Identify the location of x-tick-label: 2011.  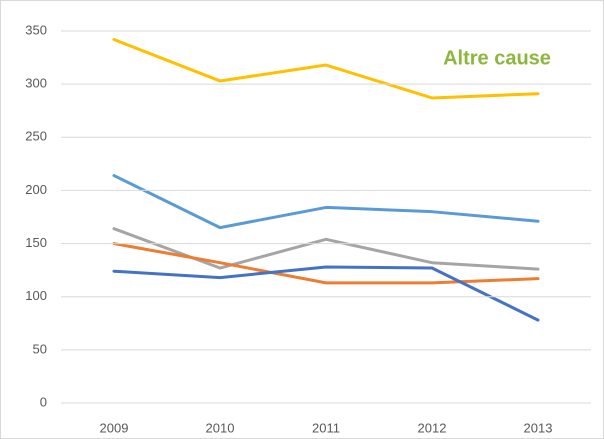
(326, 427).